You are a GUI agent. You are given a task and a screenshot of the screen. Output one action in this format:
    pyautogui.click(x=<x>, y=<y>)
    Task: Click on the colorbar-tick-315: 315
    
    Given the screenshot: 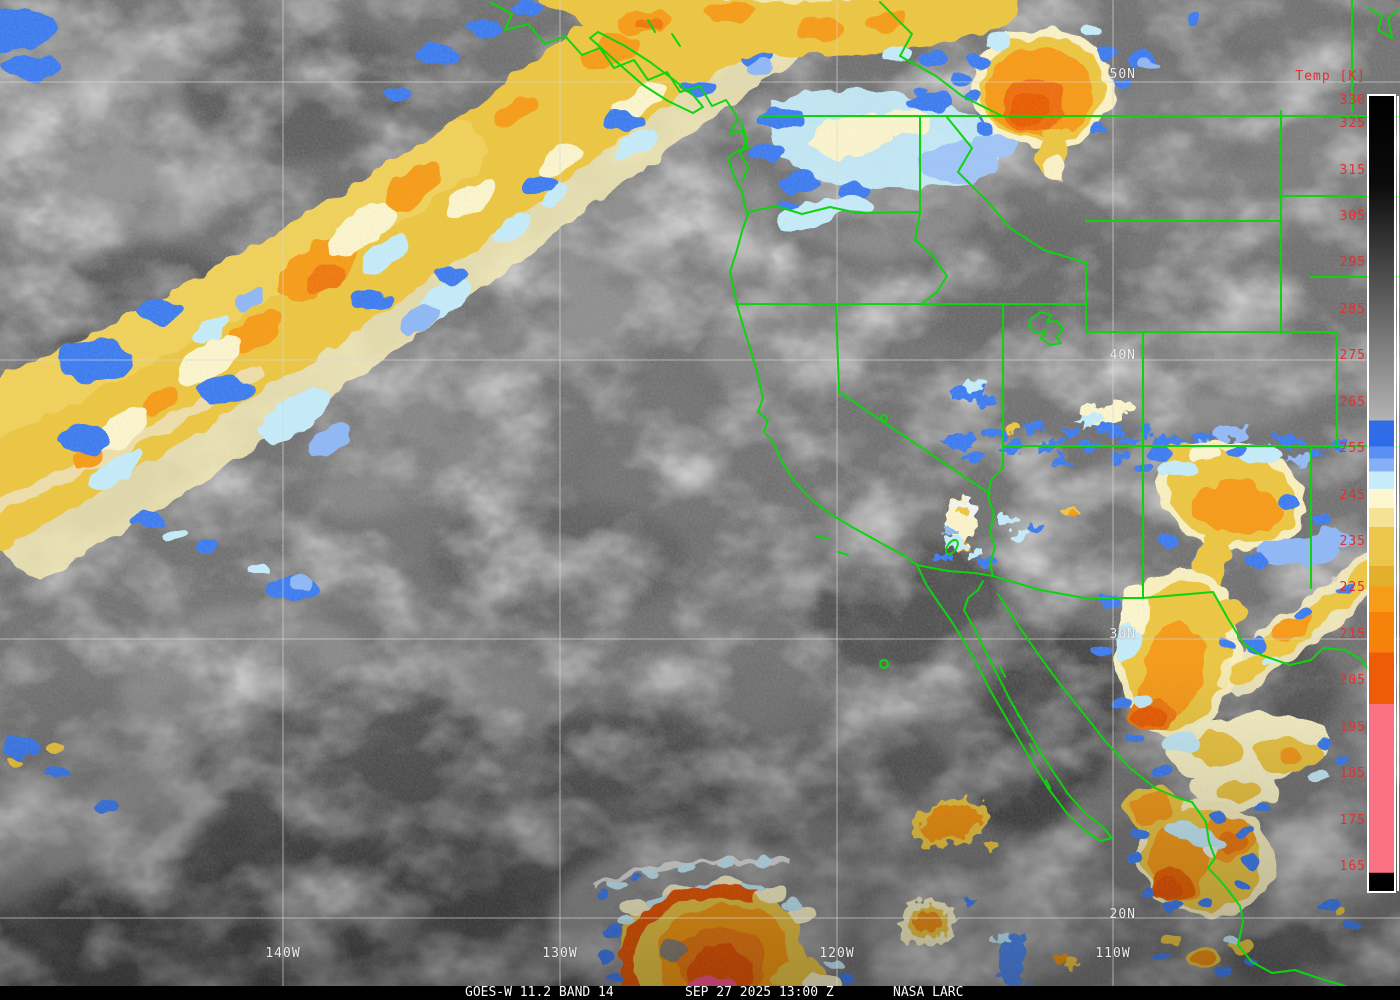 What is the action you would take?
    pyautogui.click(x=1352, y=170)
    